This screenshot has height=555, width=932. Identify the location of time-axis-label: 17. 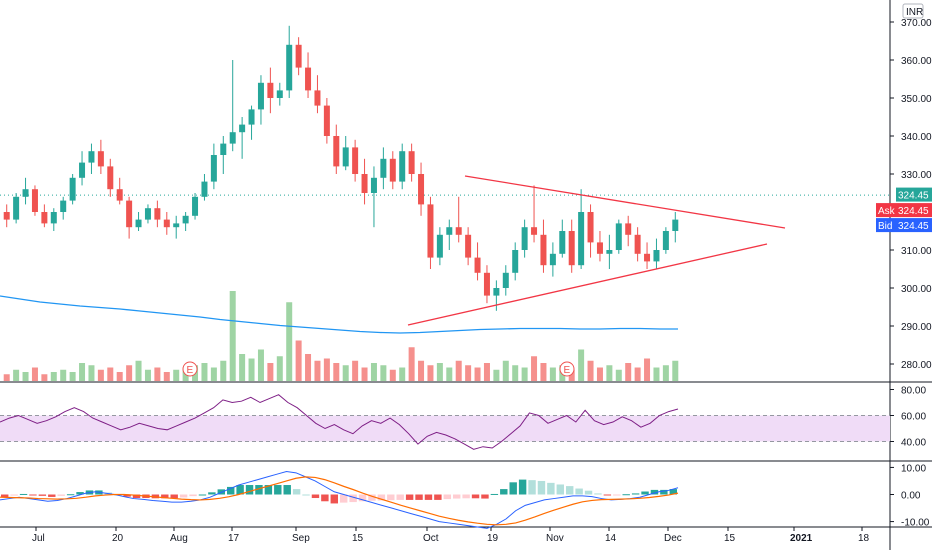
(234, 538).